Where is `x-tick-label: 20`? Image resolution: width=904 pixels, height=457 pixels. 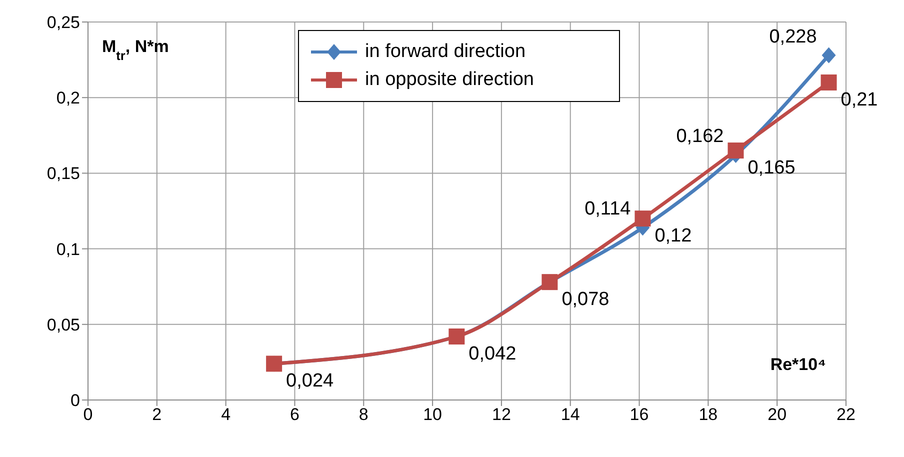 x-tick-label: 20 is located at coordinates (777, 414).